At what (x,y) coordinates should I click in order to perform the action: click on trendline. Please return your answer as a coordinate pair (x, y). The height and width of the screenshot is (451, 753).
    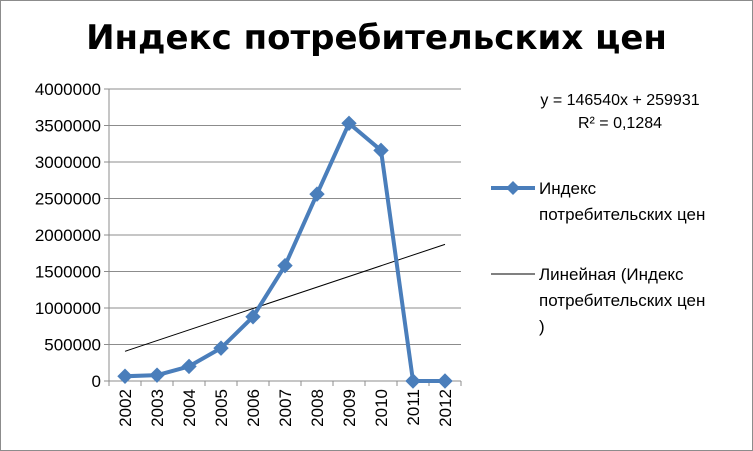
    Looking at the image, I should click on (285, 297).